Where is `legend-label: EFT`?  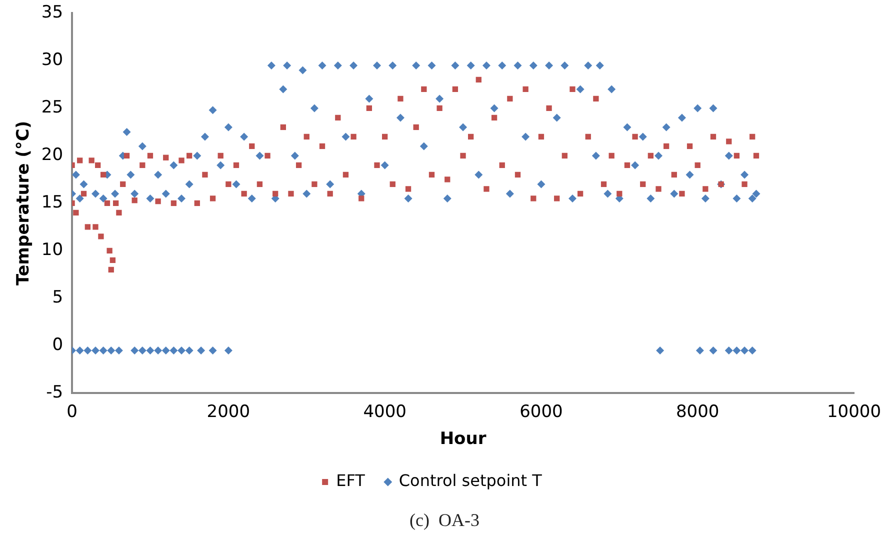
legend-label: EFT is located at coordinates (351, 480).